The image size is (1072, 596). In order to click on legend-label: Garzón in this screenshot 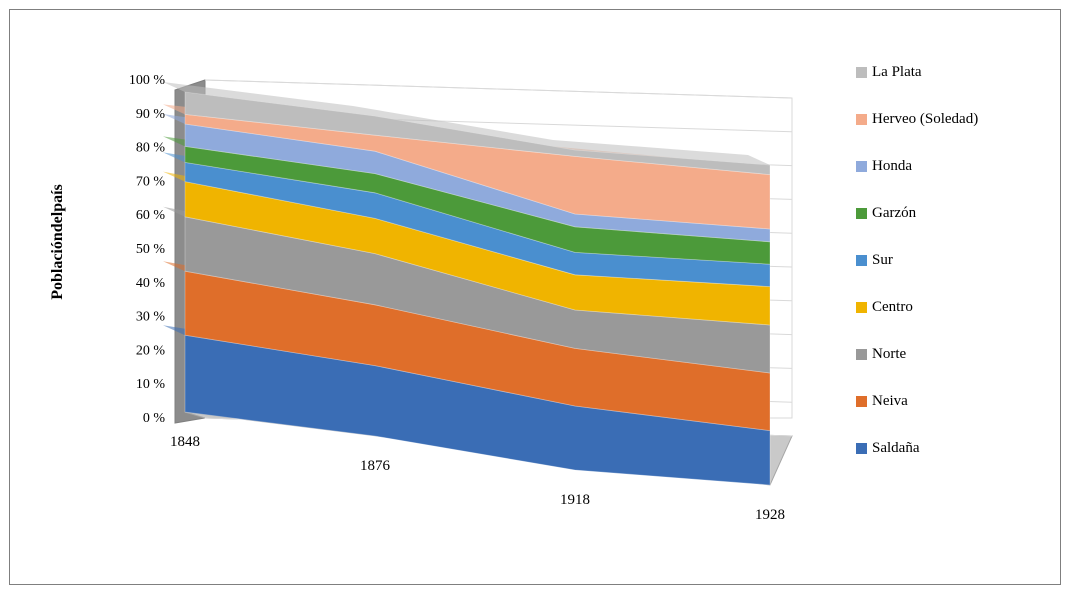, I will do `click(894, 212)`.